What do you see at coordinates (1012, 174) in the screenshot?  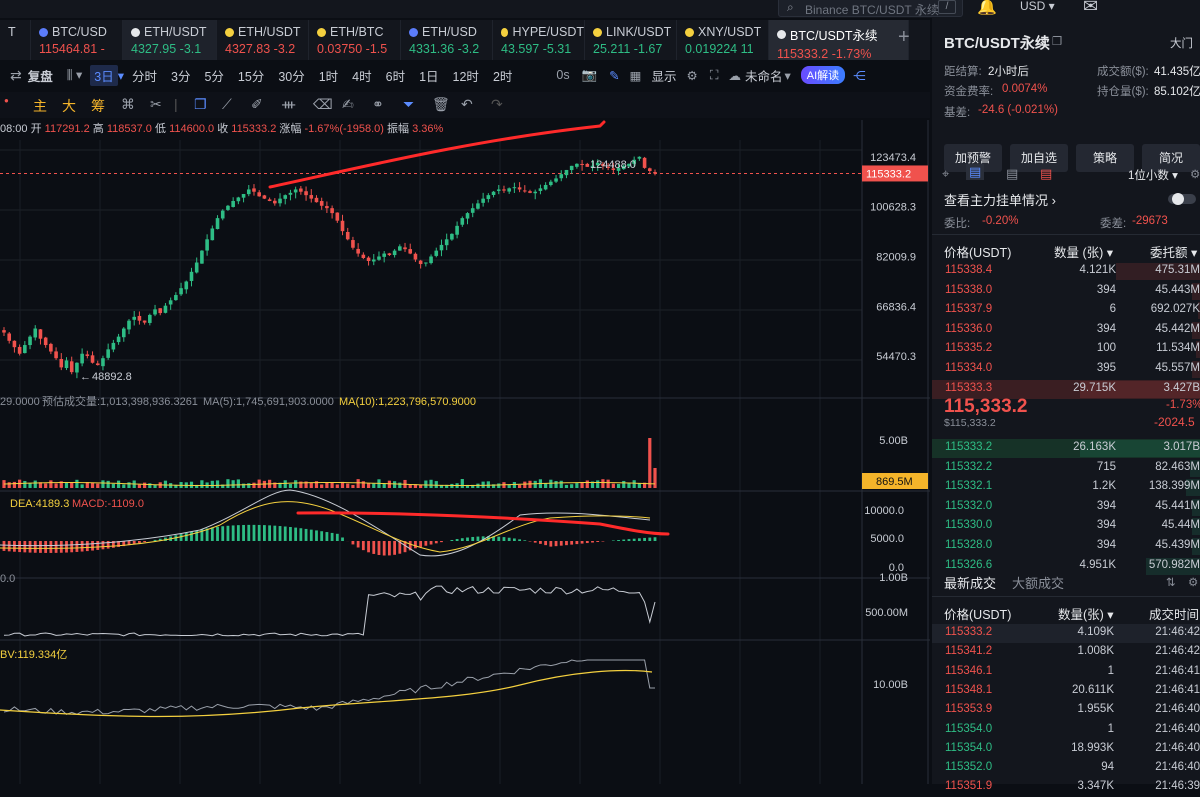 I see `book-bid-icon: ▤` at bounding box center [1012, 174].